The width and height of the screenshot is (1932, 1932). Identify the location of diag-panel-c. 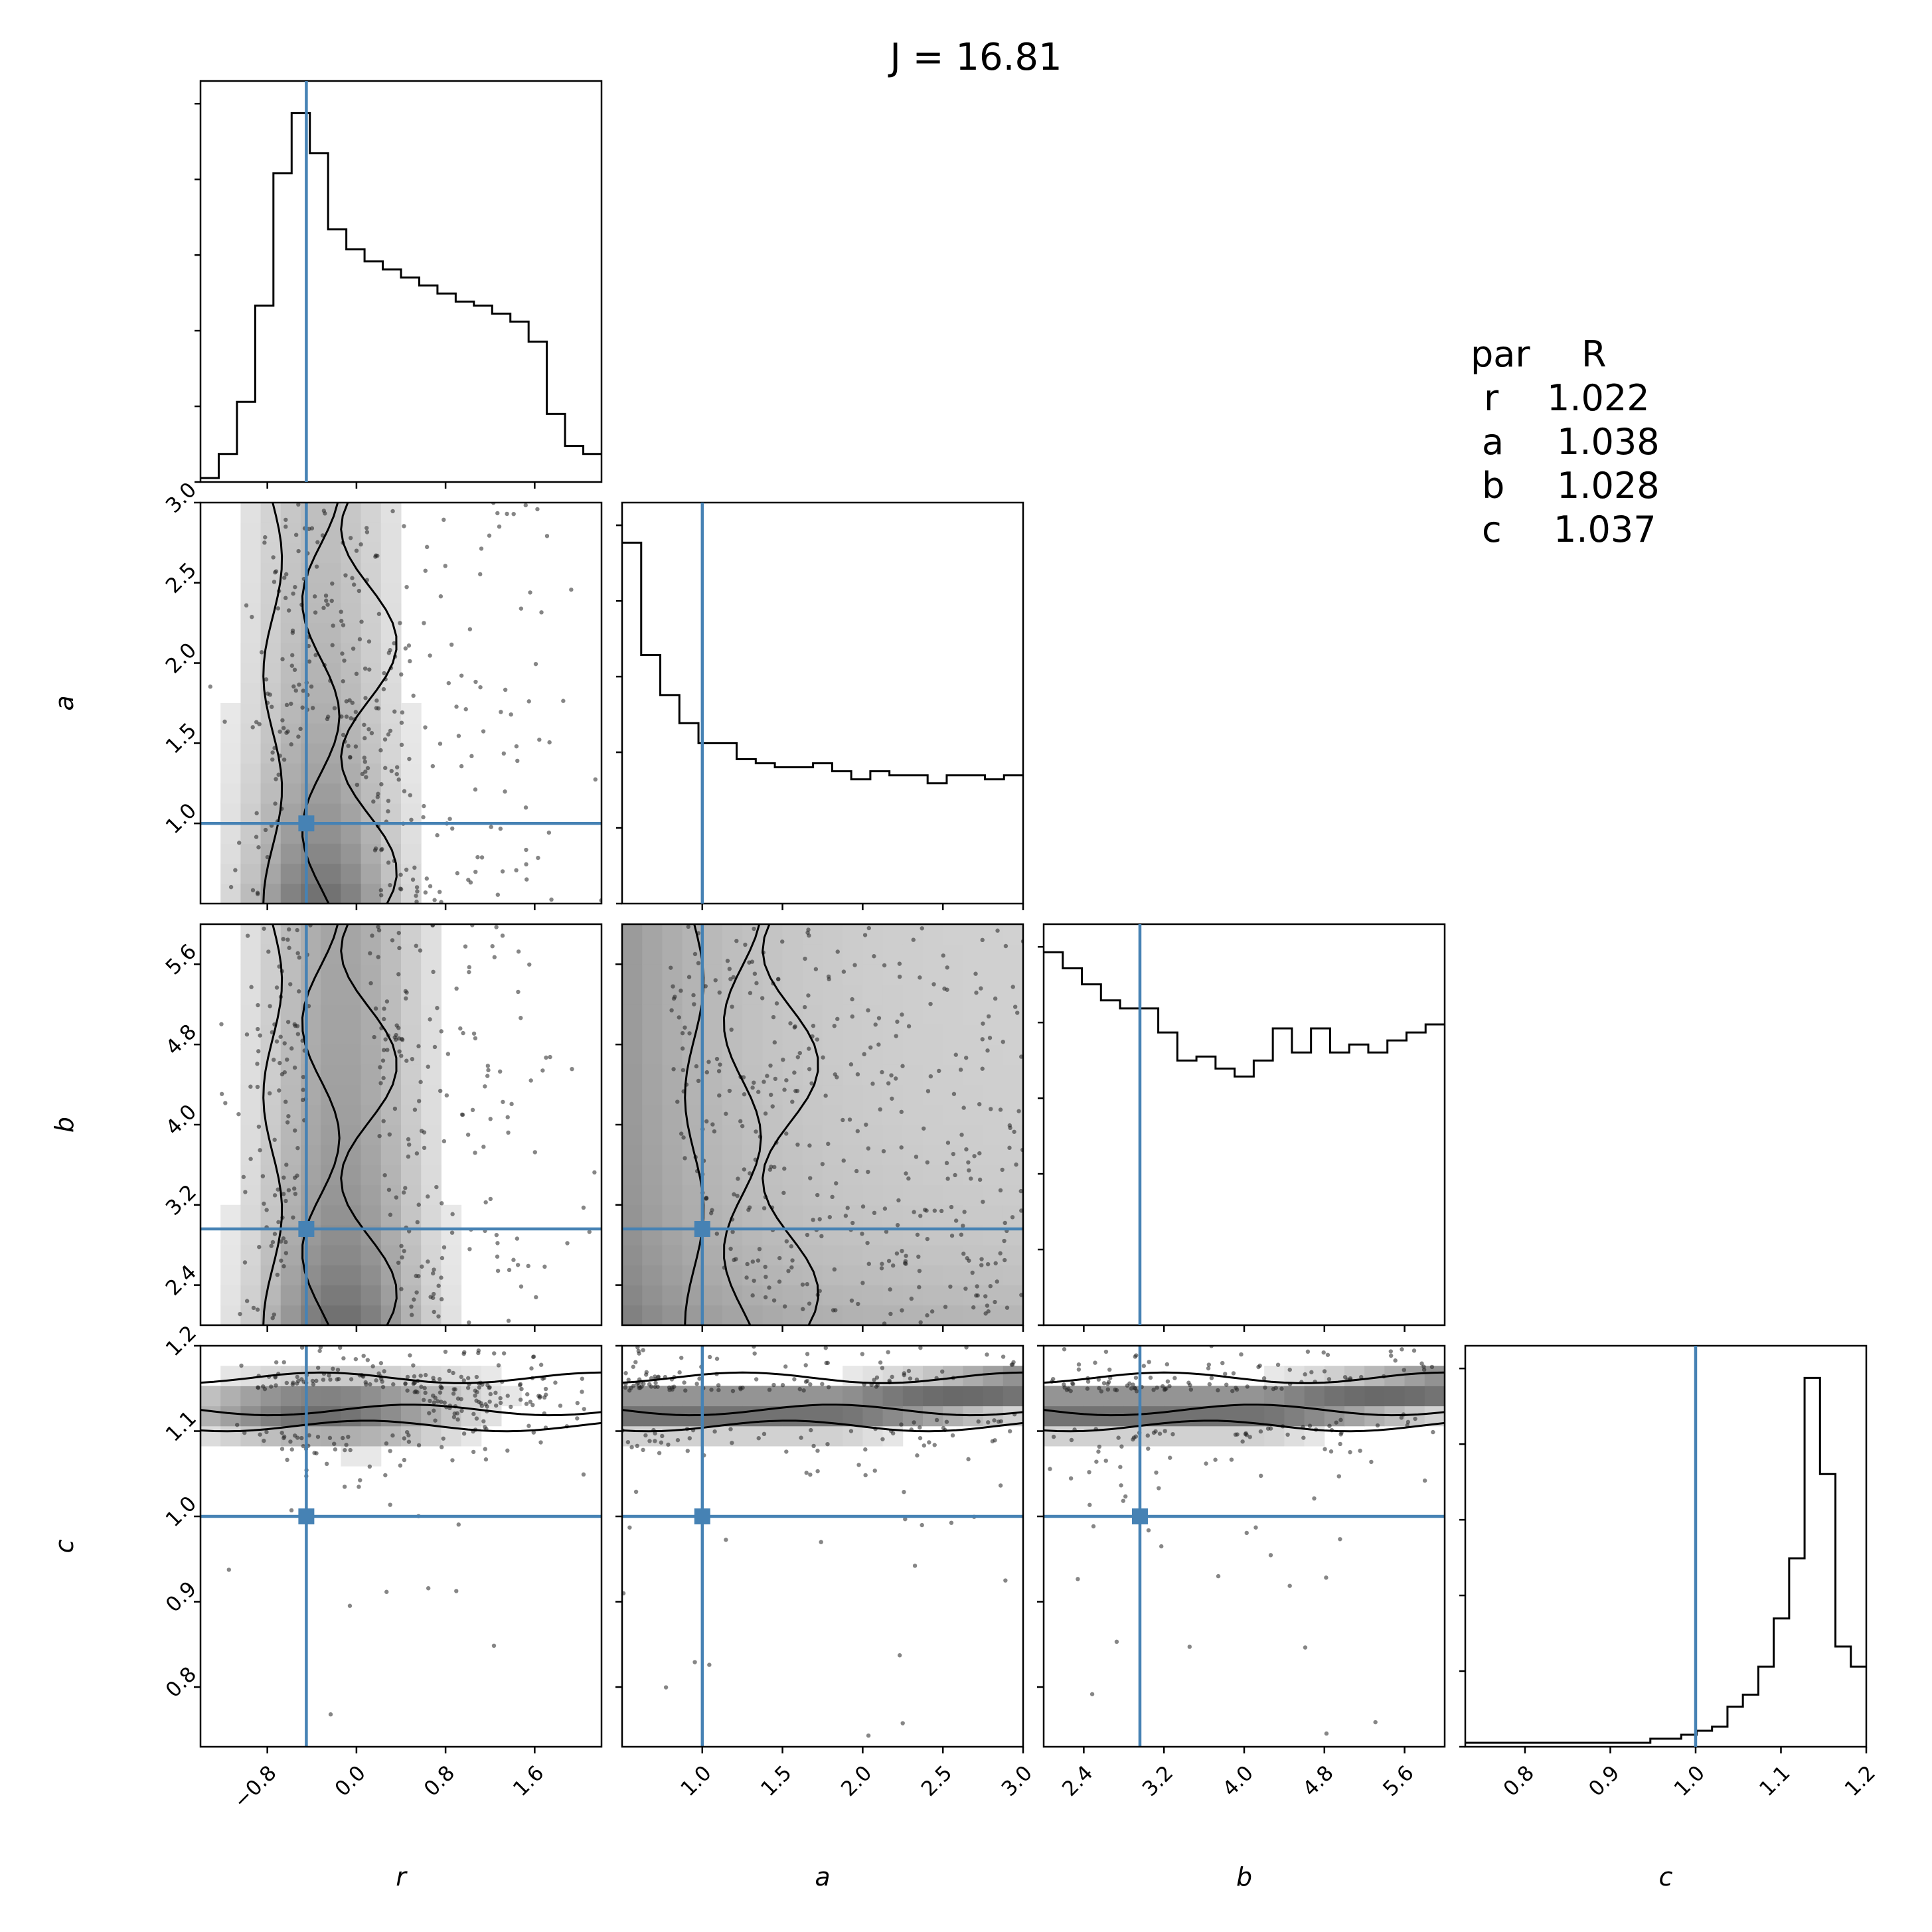
(1663, 1546).